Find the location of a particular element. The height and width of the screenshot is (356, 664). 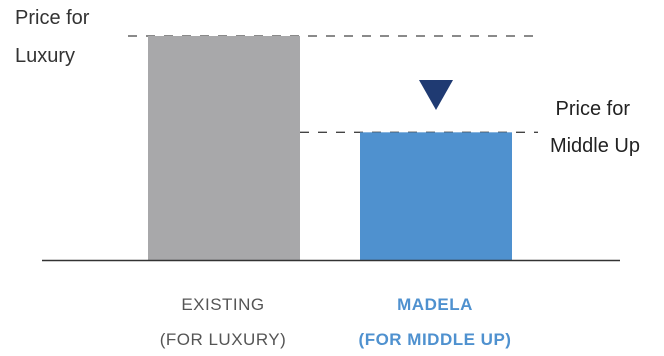

bar-madela is located at coordinates (436, 196).